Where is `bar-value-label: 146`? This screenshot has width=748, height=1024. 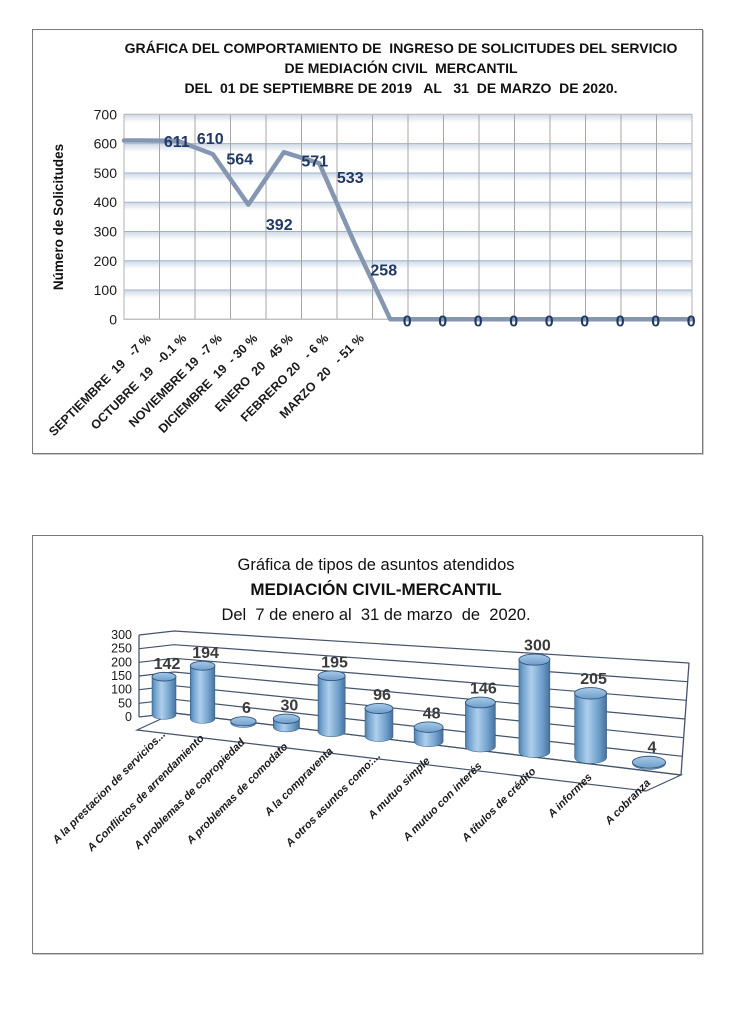
bar-value-label: 146 is located at coordinates (483, 689).